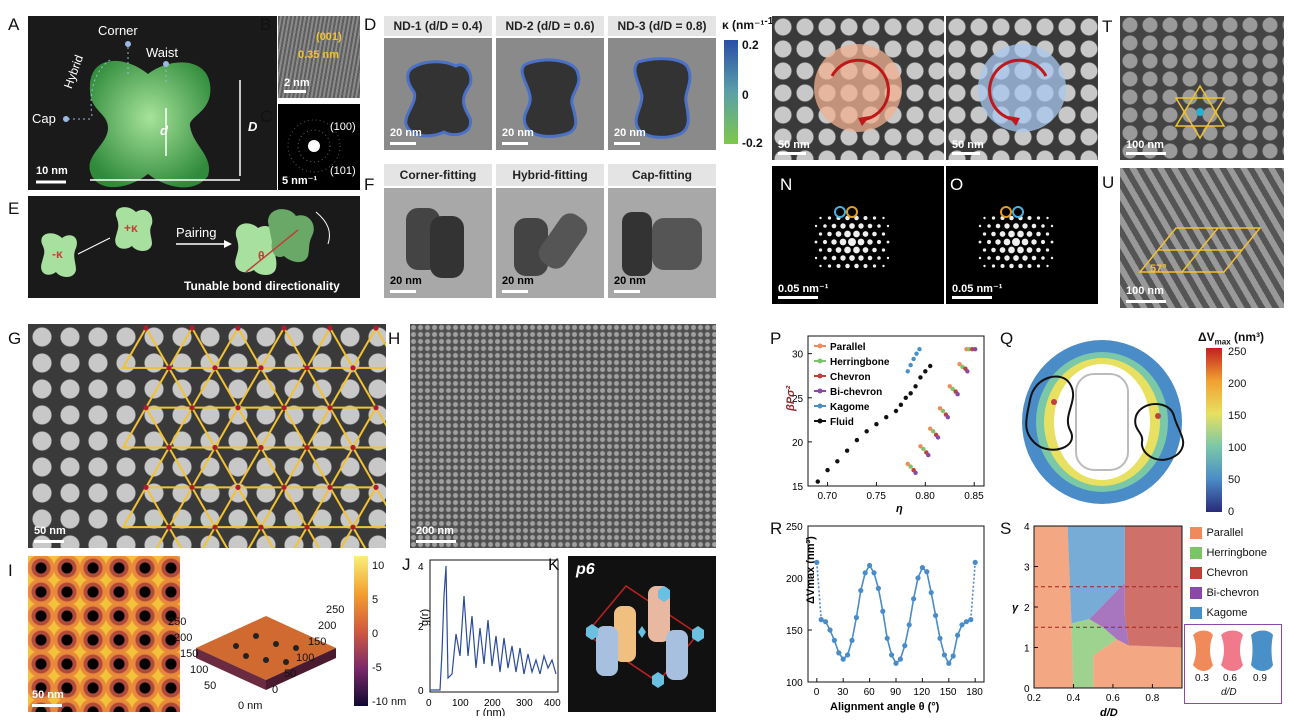  I want to click on panel-b-hrtem: (001) 0.35 nm 2 nm, so click(319, 57).